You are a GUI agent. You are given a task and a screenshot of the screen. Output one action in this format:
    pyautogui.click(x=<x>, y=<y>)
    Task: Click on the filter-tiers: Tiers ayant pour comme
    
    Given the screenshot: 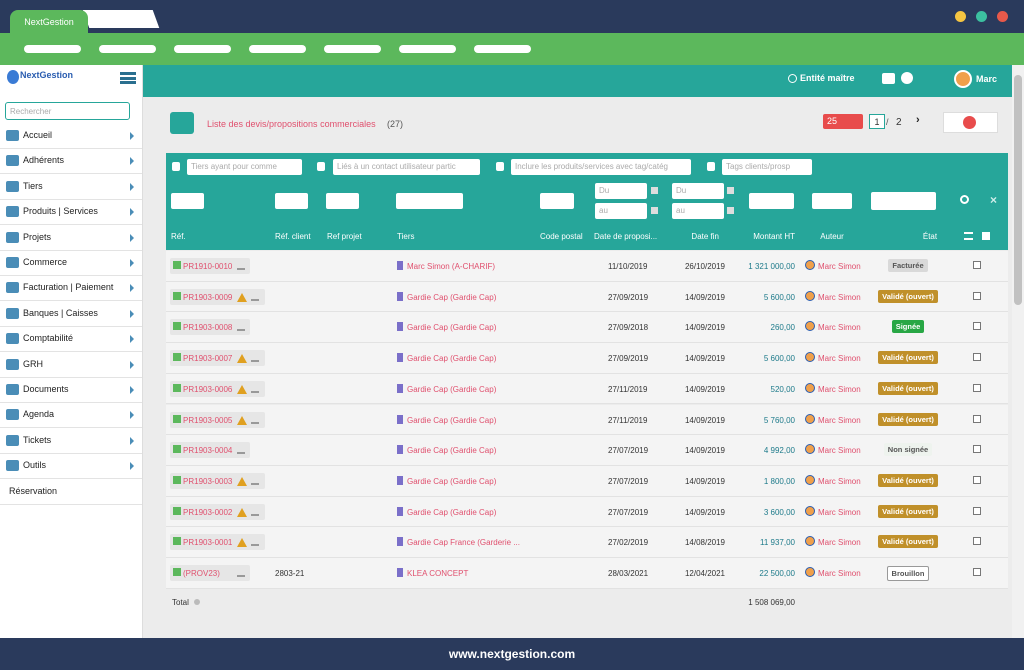 What is the action you would take?
    pyautogui.click(x=244, y=167)
    